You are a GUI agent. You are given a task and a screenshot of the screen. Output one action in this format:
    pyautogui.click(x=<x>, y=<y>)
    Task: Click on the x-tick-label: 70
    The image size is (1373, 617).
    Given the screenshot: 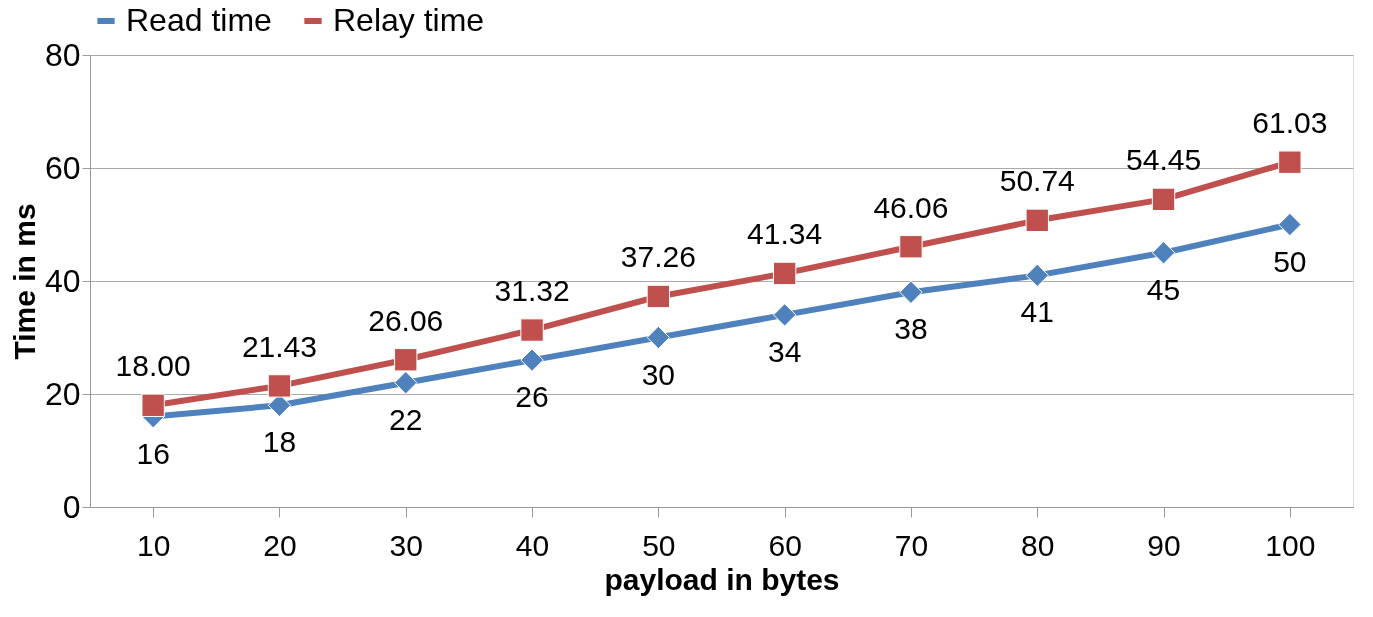 What is the action you would take?
    pyautogui.click(x=911, y=545)
    